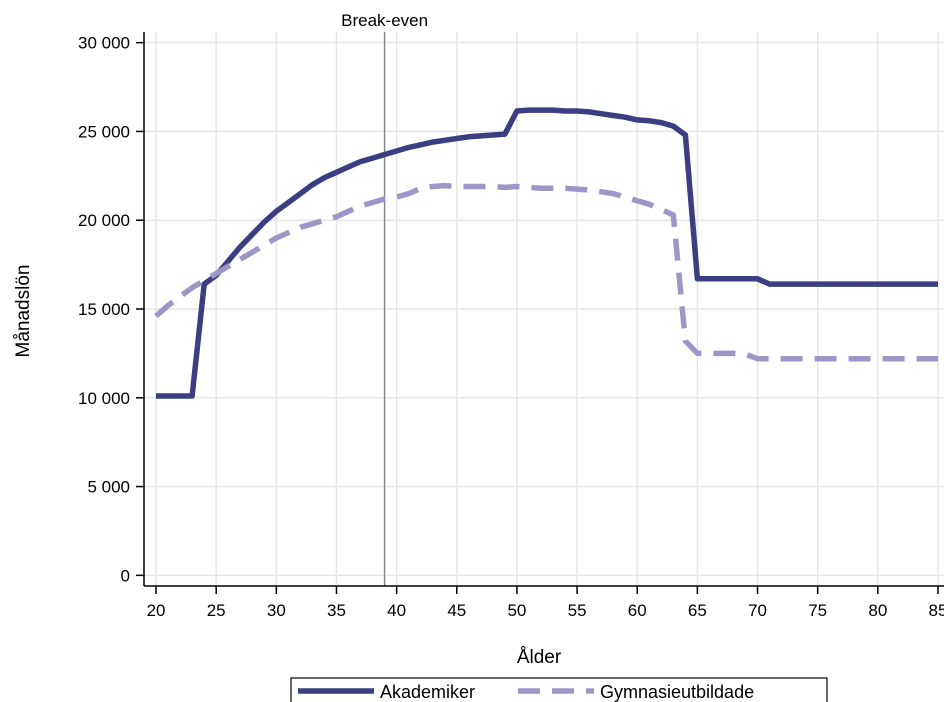 Image resolution: width=944 pixels, height=702 pixels. Describe the element at coordinates (276, 610) in the screenshot. I see `x-tick-label: 30` at that location.